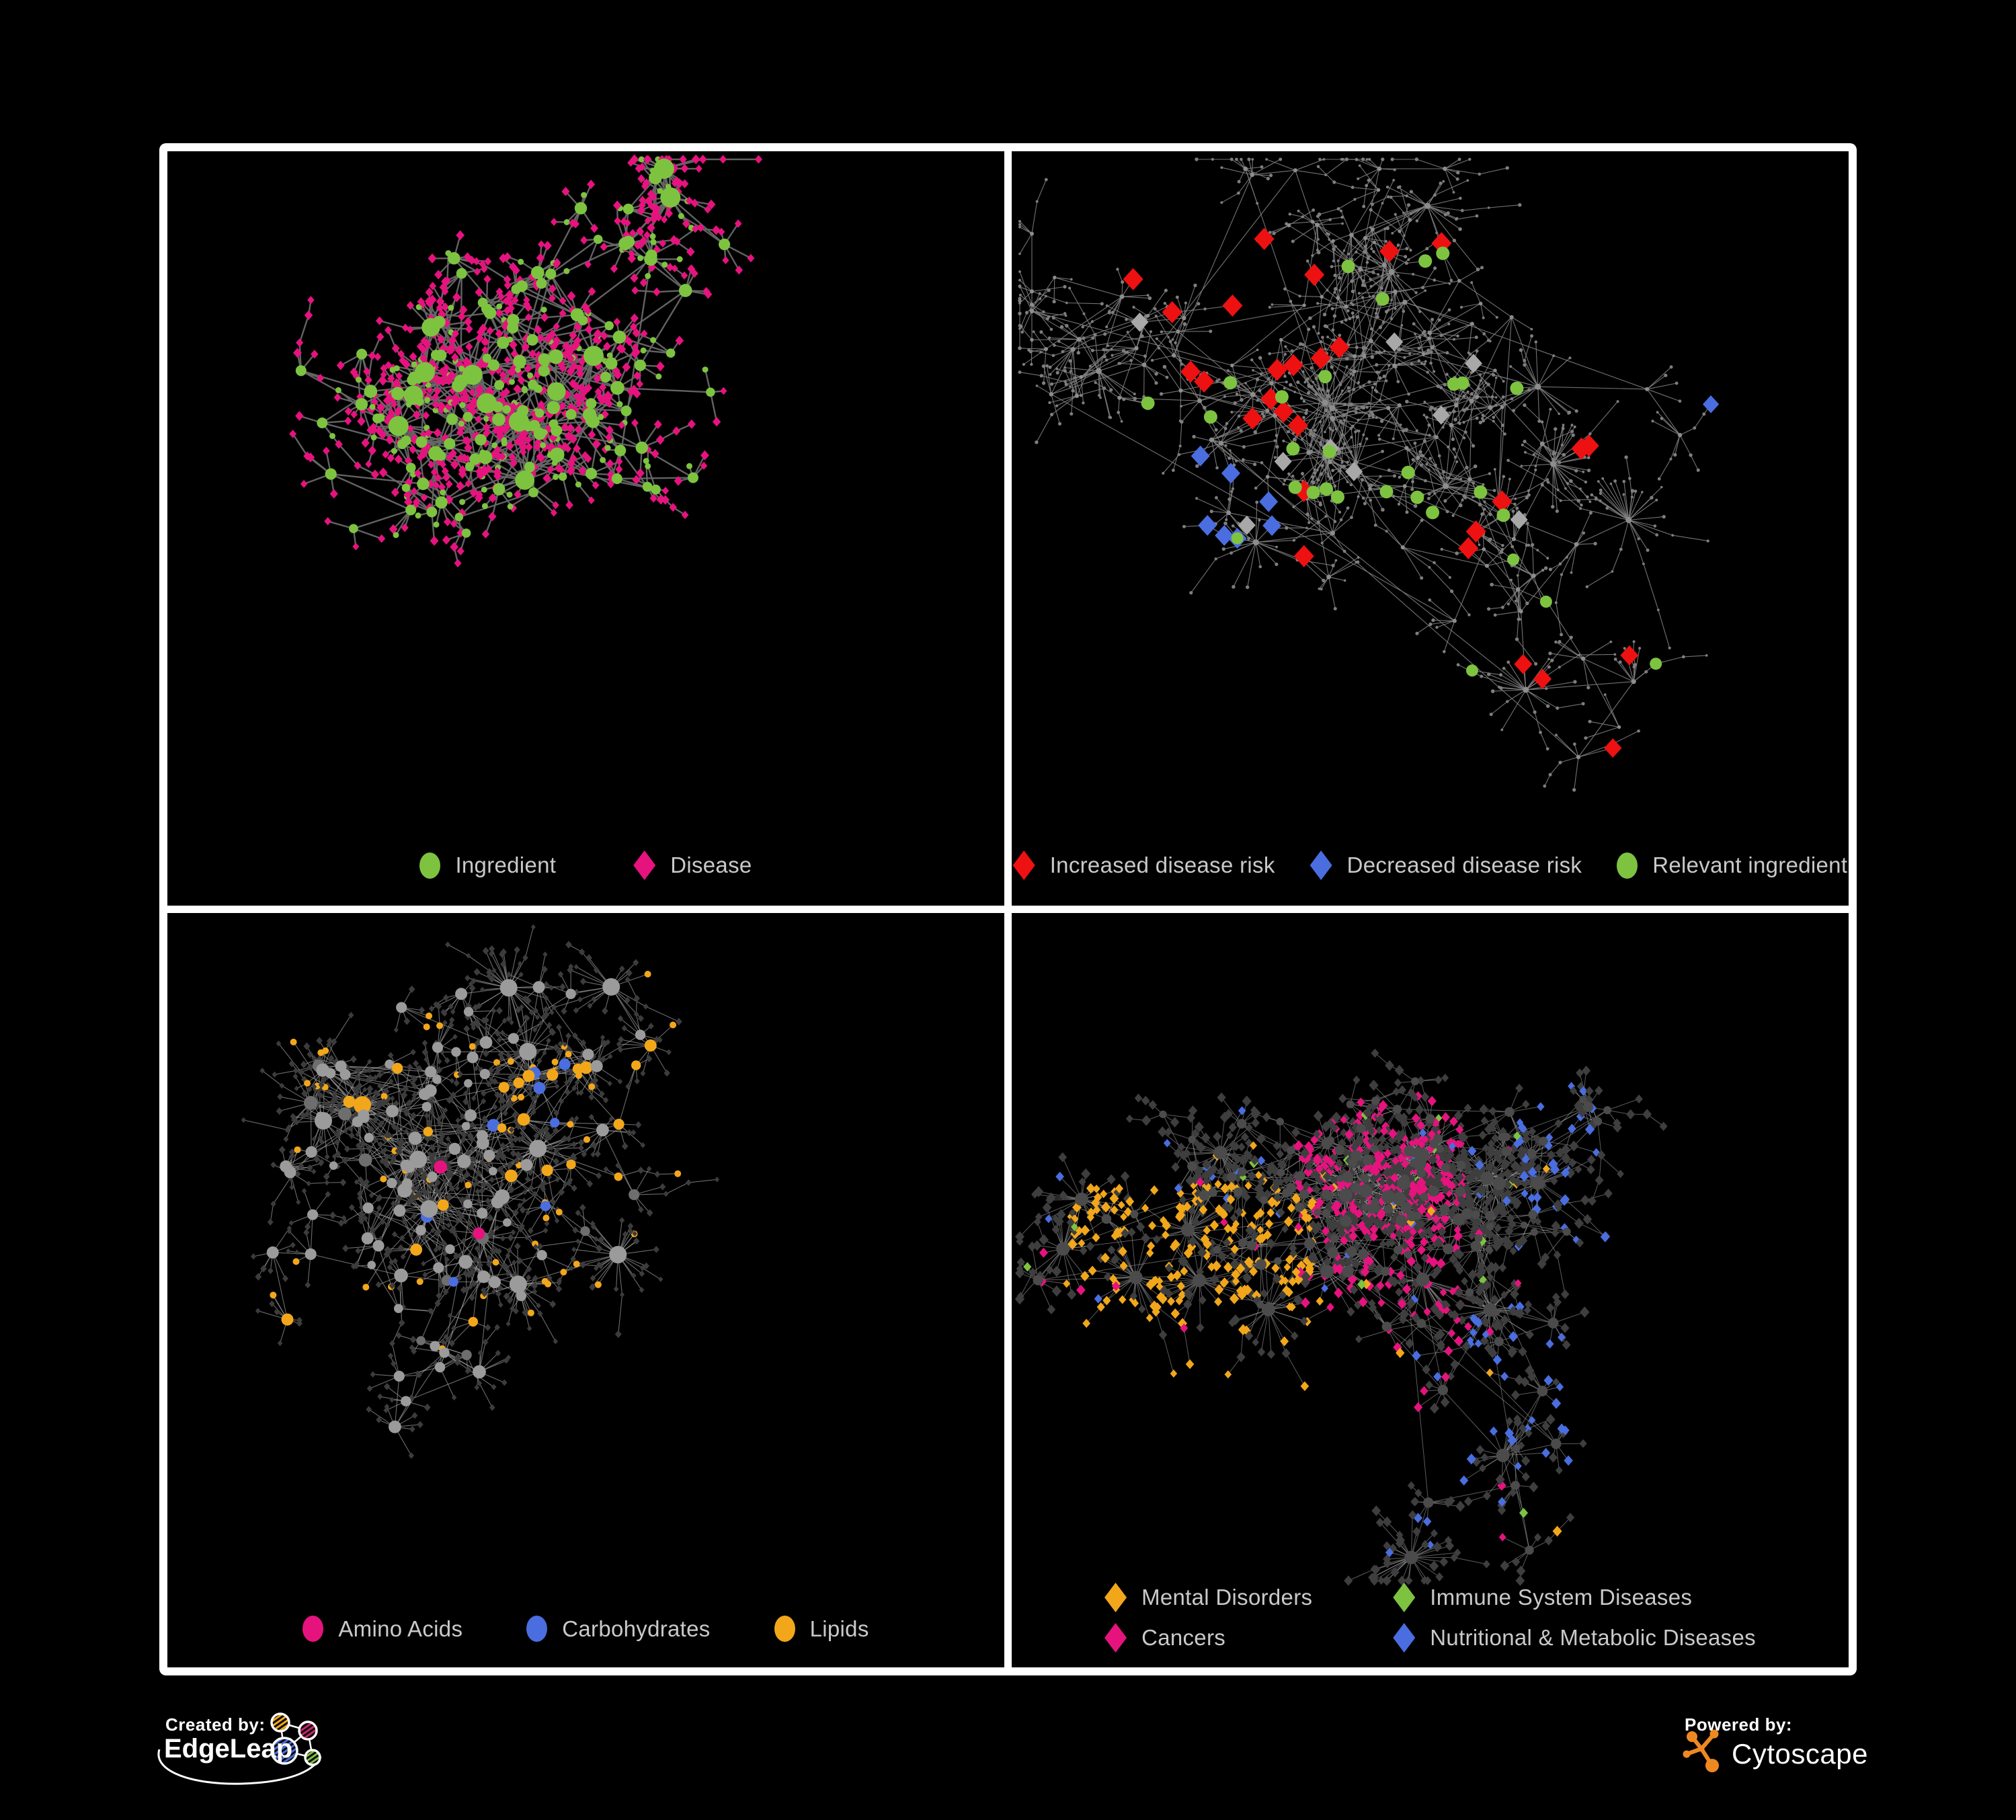 This screenshot has width=2016, height=1820. I want to click on legend-label: Relevant ingredient, so click(1750, 865).